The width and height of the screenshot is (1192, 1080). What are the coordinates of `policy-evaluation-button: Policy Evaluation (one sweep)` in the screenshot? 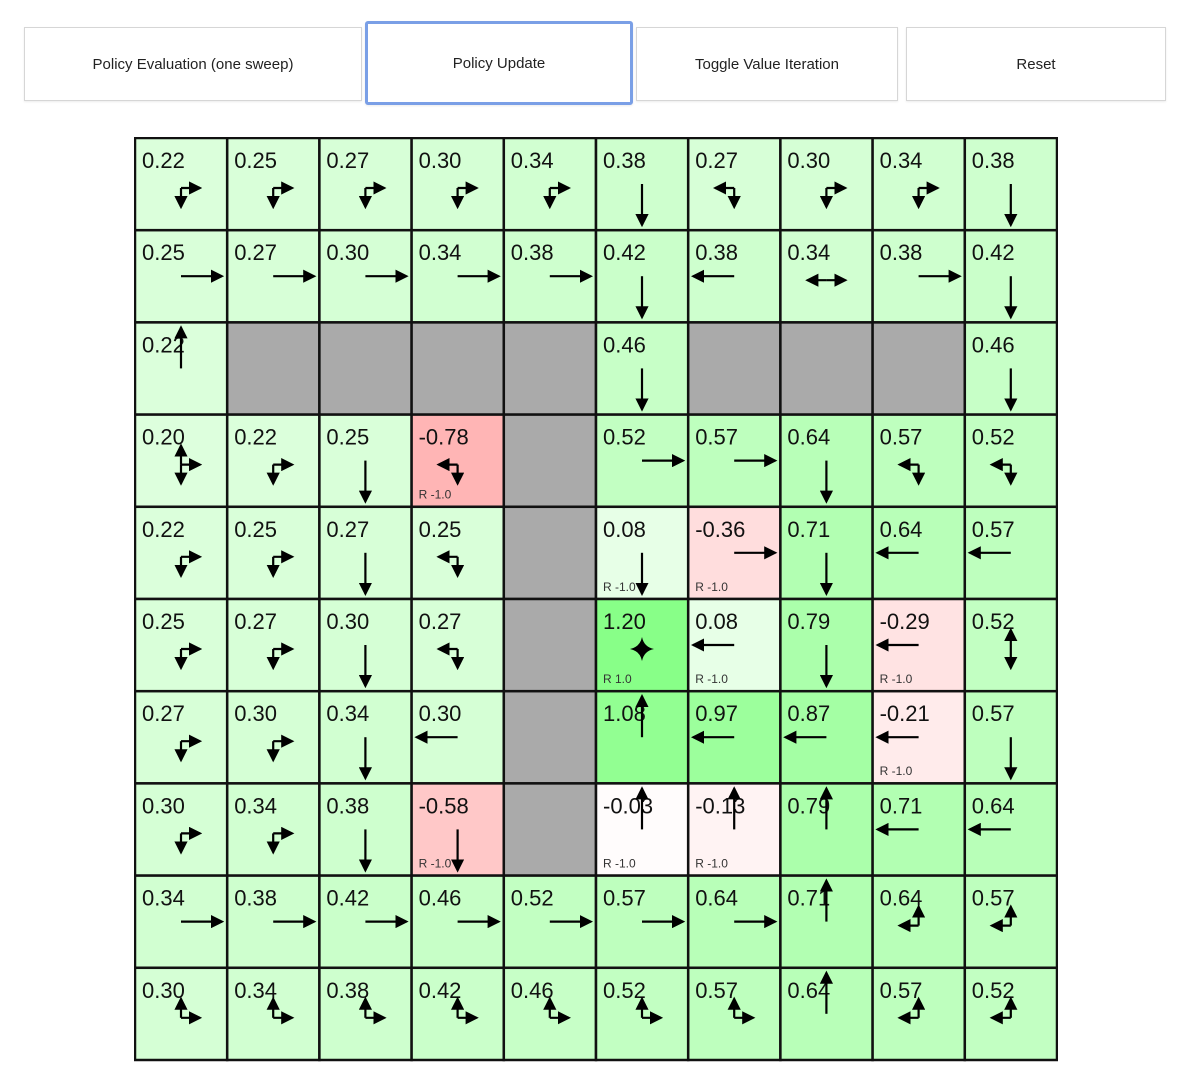 It's located at (193, 64).